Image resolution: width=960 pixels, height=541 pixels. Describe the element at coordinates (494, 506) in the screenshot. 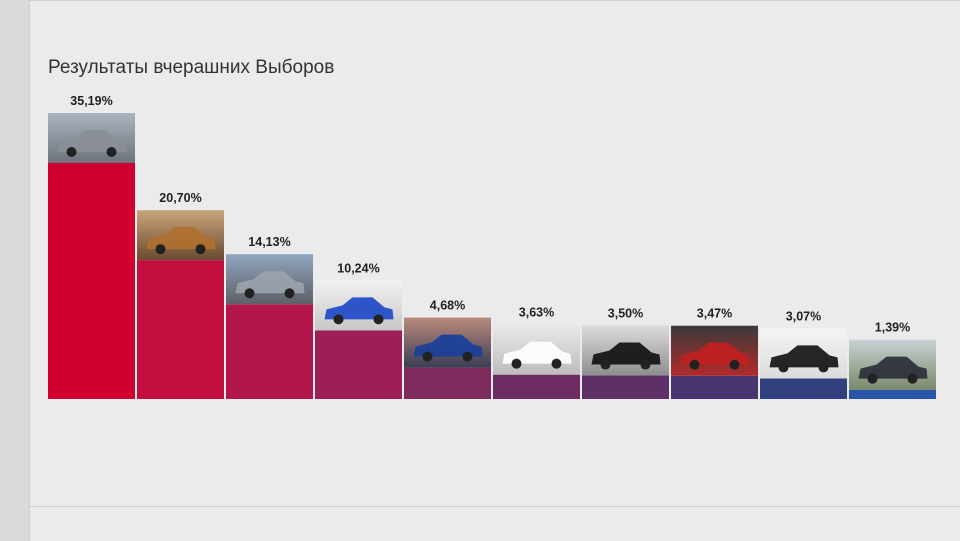

I see `slide-bottom-border` at that location.